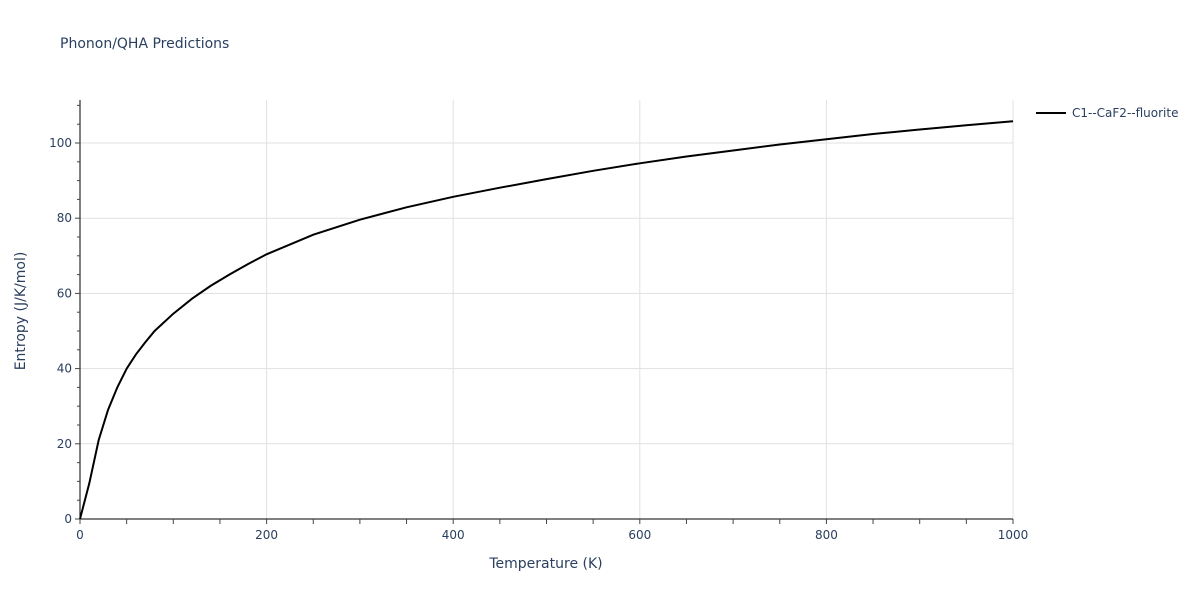 The width and height of the screenshot is (1200, 600). Describe the element at coordinates (145, 44) in the screenshot. I see `chart-title: Phonon/QHA Predictions` at that location.